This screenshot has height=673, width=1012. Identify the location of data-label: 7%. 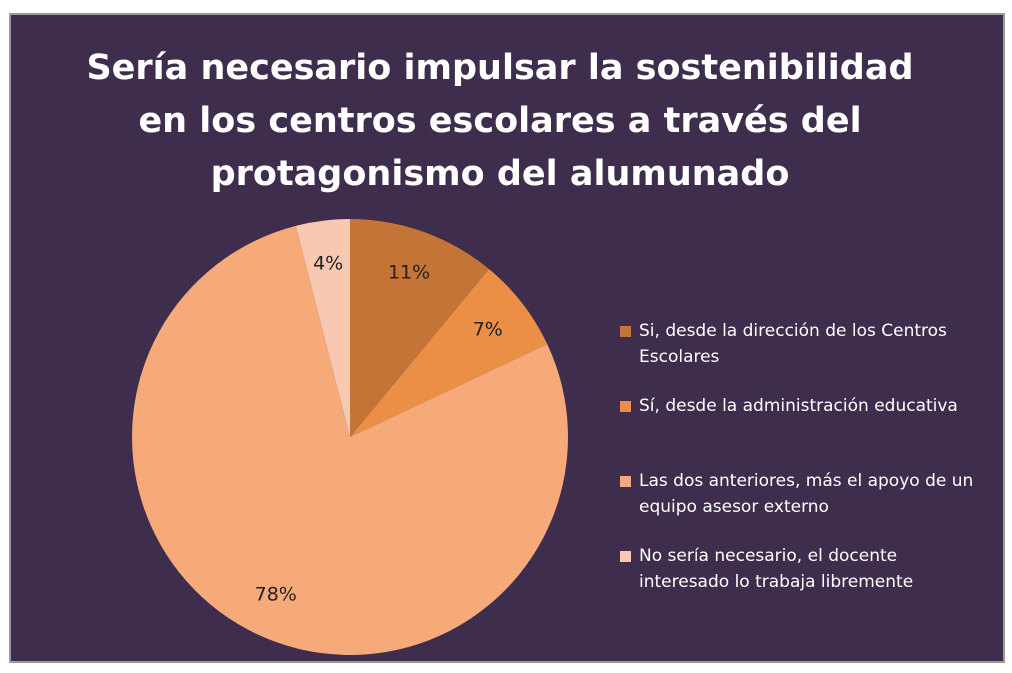
(488, 330).